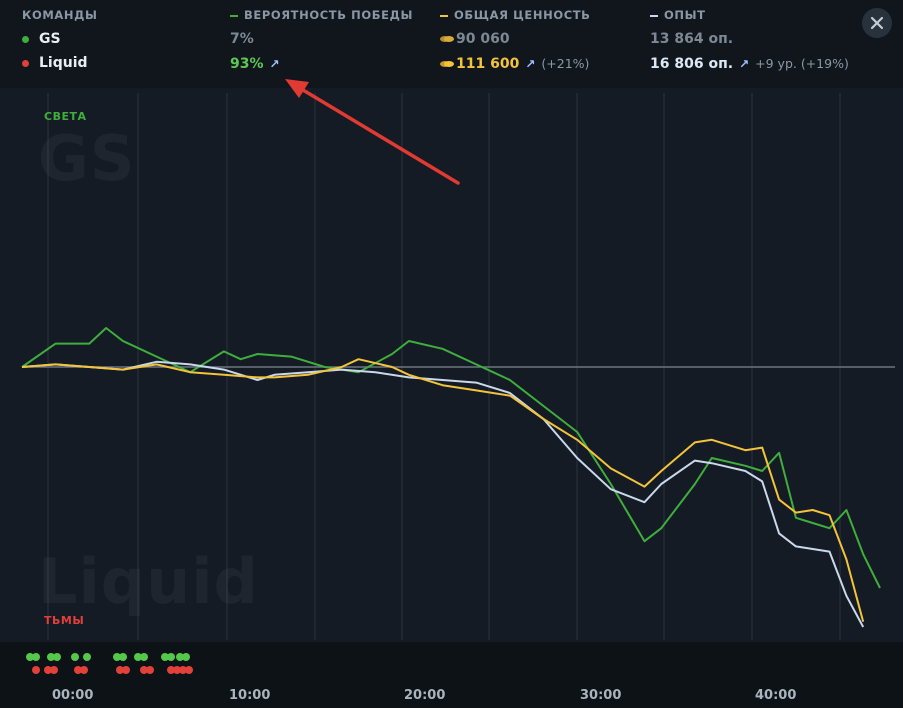 Image resolution: width=903 pixels, height=708 pixels. Describe the element at coordinates (451, 675) in the screenshot. I see `event-timeline` at that location.